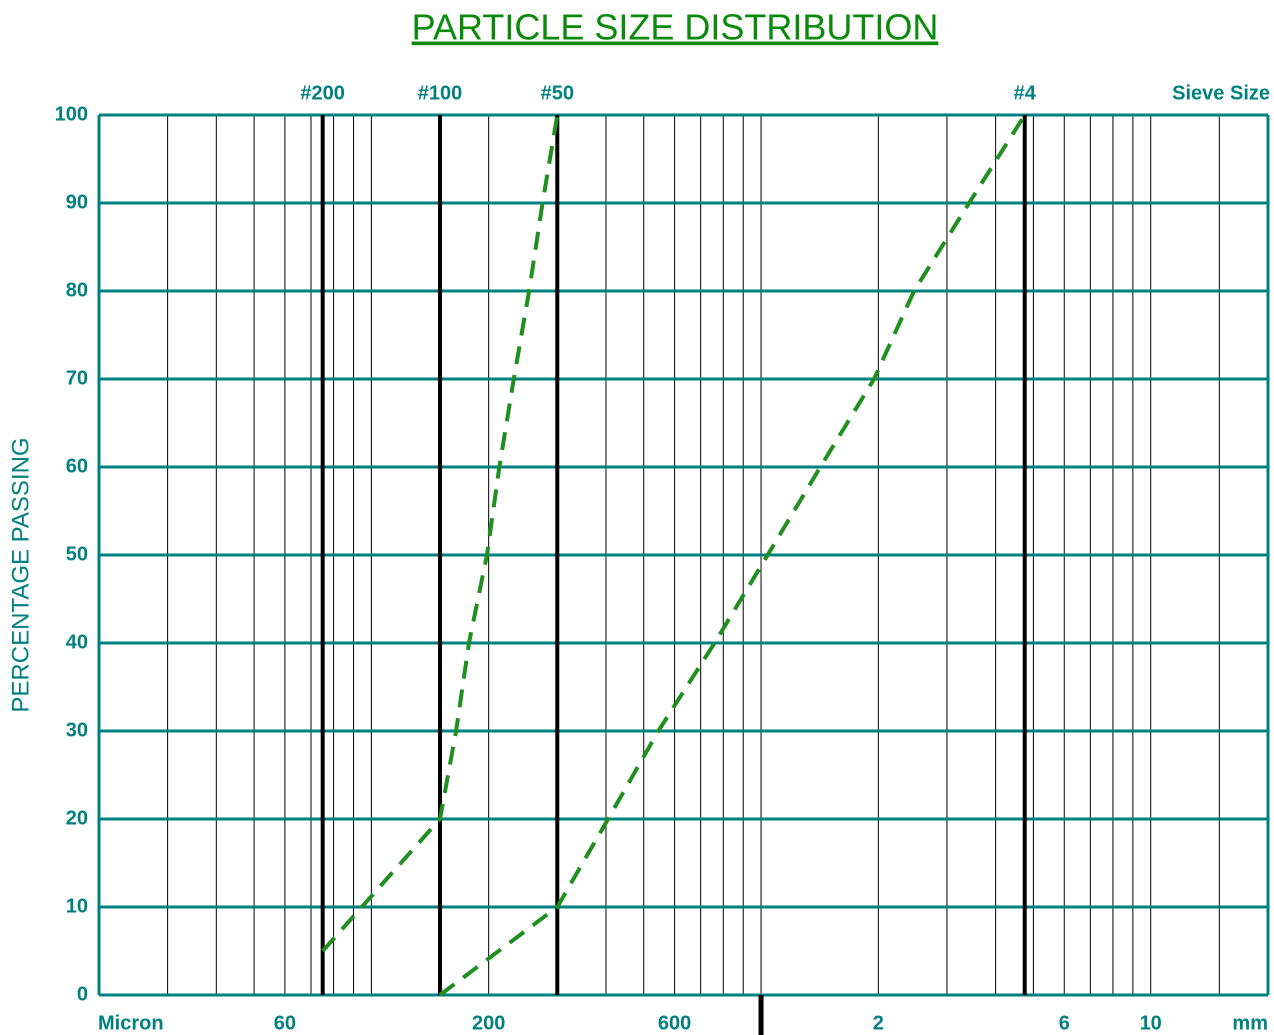 Image resolution: width=1274 pixels, height=1035 pixels. Describe the element at coordinates (878, 1023) in the screenshot. I see `x-tick-label: 2` at that location.